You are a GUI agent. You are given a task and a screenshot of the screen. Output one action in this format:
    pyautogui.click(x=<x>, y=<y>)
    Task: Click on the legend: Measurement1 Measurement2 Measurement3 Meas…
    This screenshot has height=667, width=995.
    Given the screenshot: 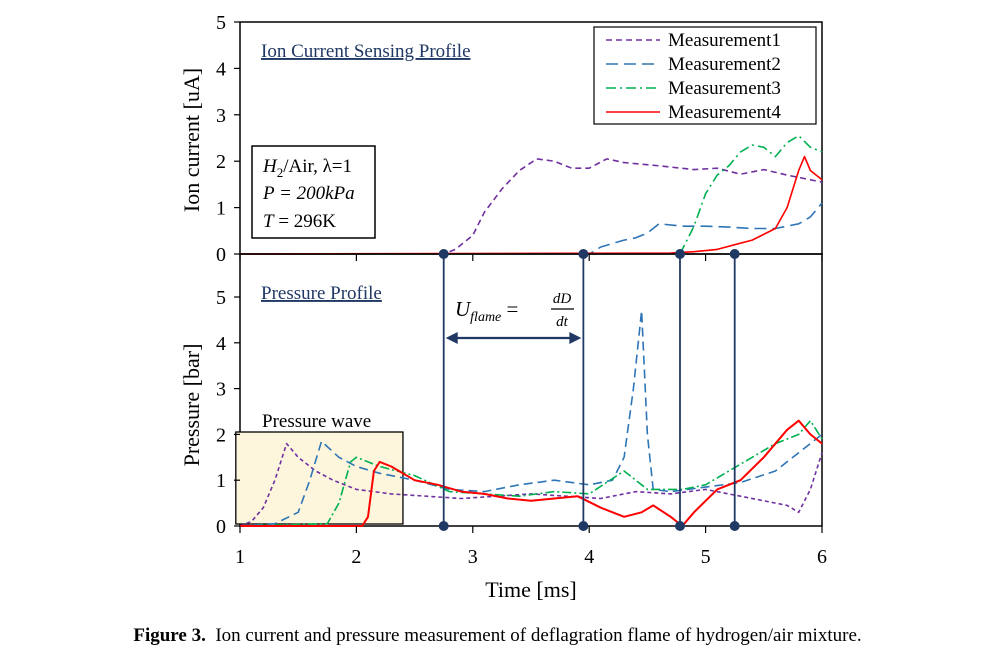 What is the action you would take?
    pyautogui.click(x=705, y=75)
    